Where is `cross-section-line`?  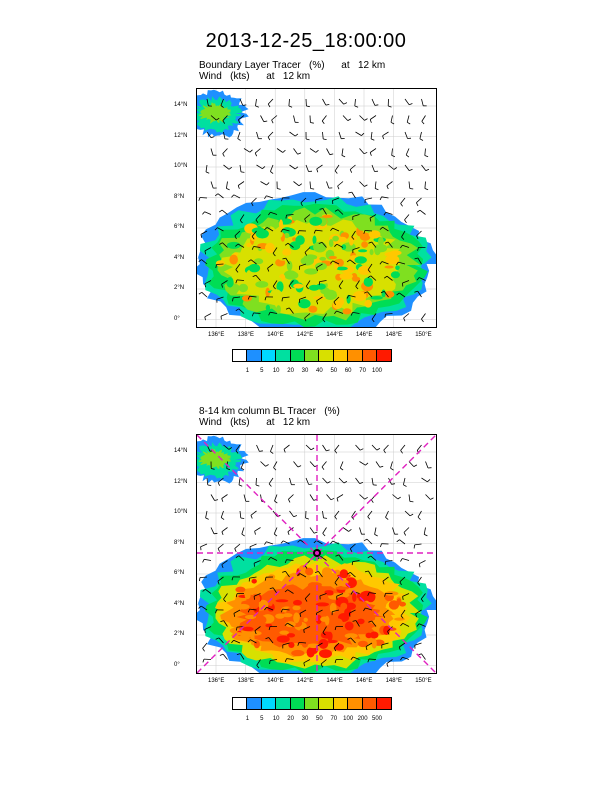
cross-section-line is located at coordinates (316, 554).